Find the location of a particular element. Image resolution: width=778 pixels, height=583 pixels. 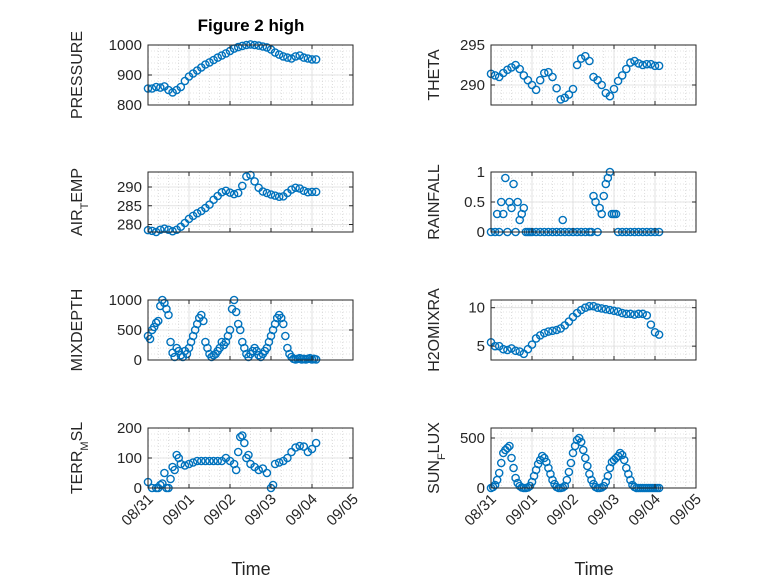

subplot-mixdepth: 0 500 1000 MIXDEPTH is located at coordinates (211, 330).